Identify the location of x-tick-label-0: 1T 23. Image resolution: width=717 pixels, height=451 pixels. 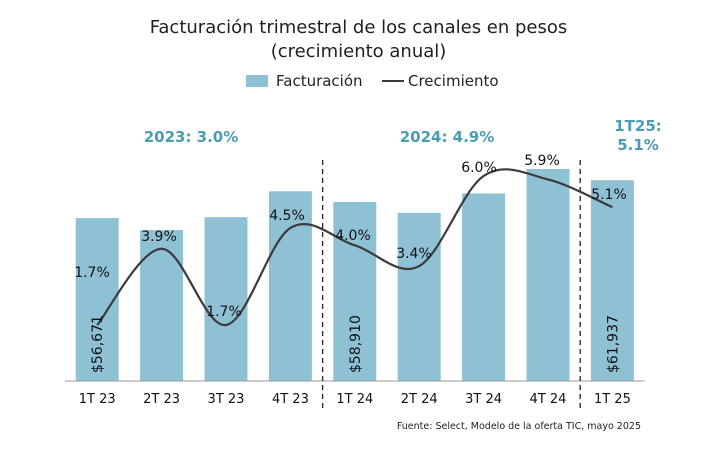
(97, 399).